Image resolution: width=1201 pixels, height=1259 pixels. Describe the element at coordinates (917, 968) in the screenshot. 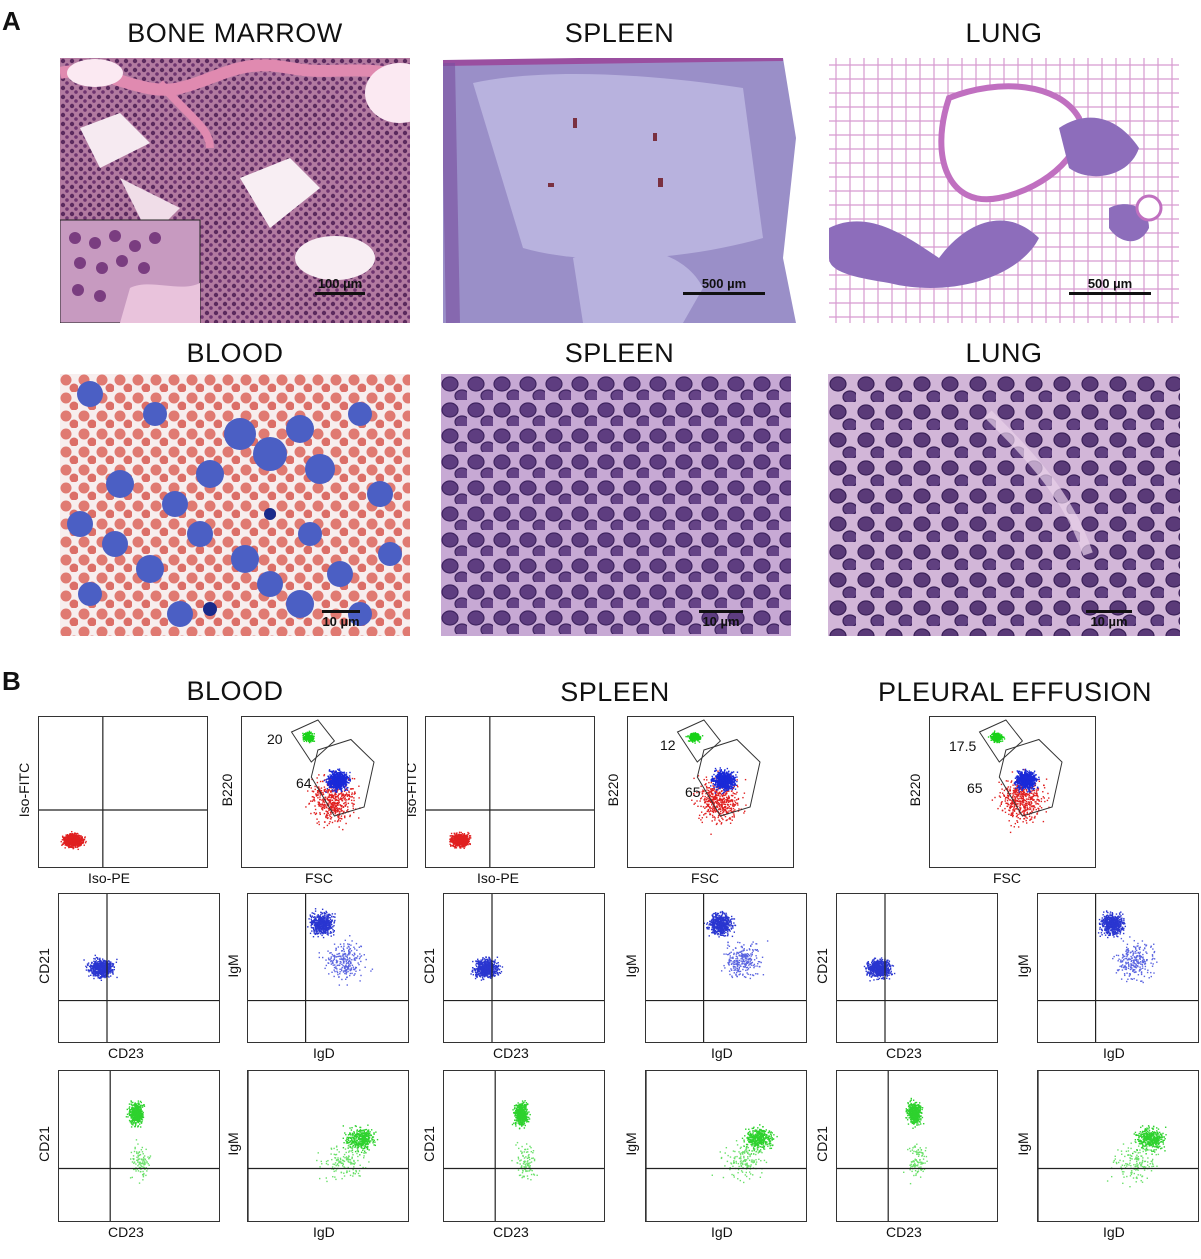

I see `plot-pleural-cd21-cd23-b` at that location.